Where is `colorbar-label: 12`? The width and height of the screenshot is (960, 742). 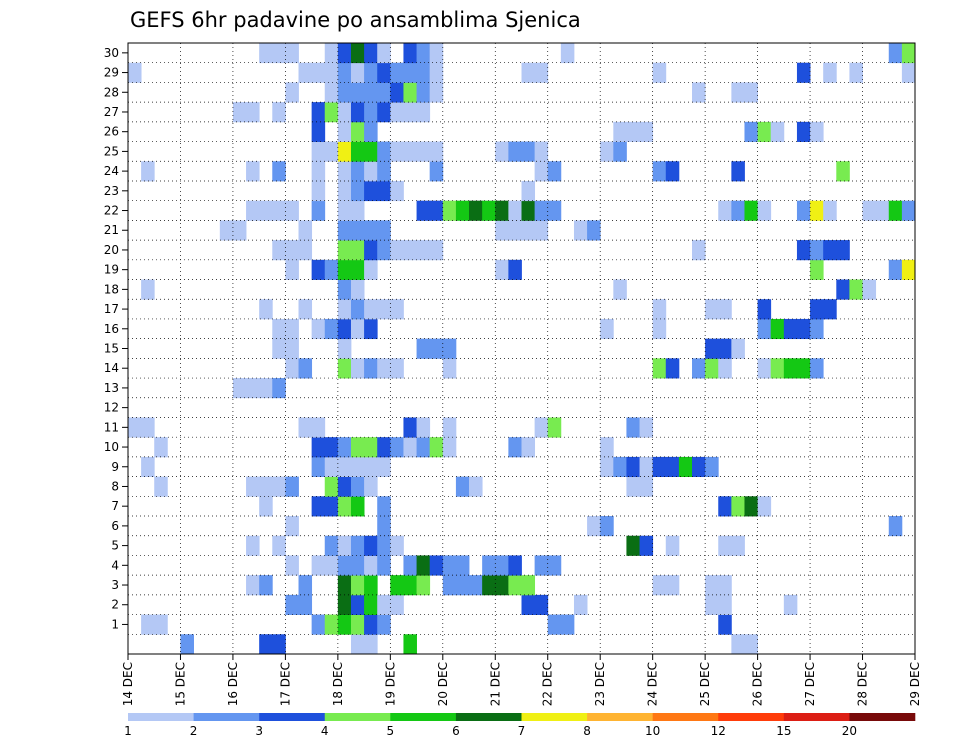
colorbar-label: 12 is located at coordinates (718, 731).